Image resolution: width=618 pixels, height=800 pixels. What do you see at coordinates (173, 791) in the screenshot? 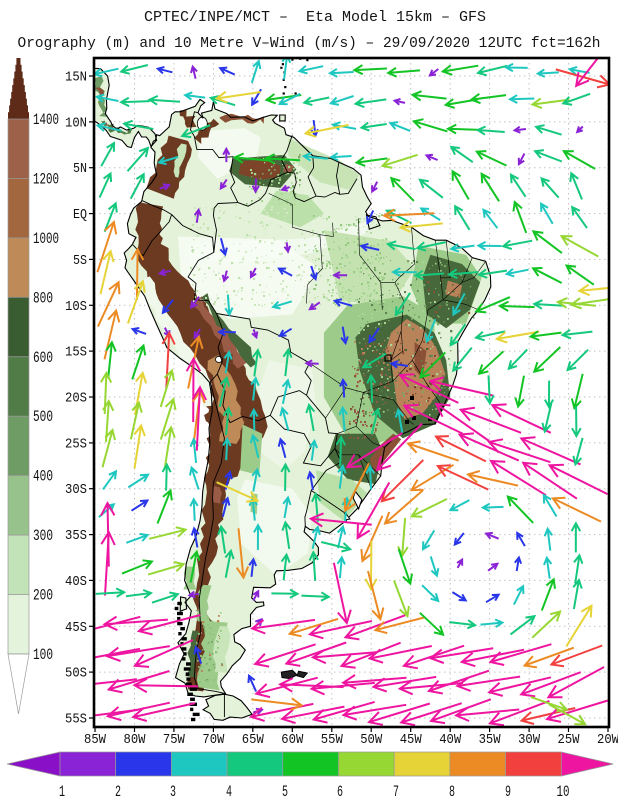
I see `svg-text: 3` at bounding box center [173, 791].